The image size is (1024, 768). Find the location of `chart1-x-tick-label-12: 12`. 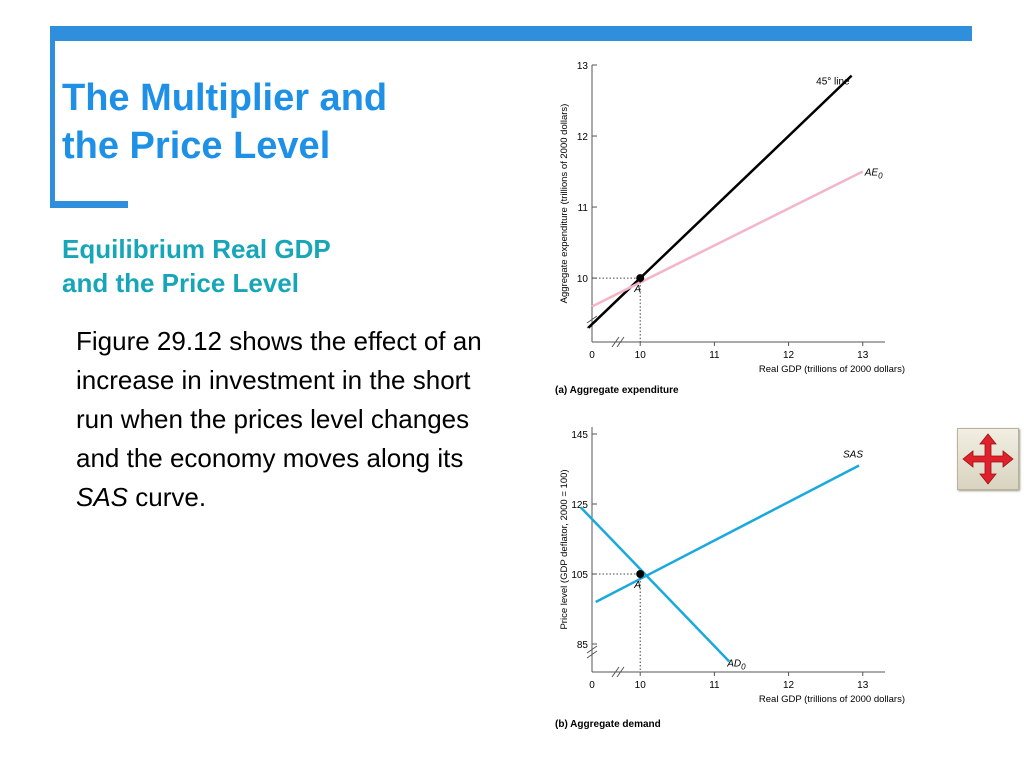

chart1-x-tick-label-12: 12 is located at coordinates (789, 685).